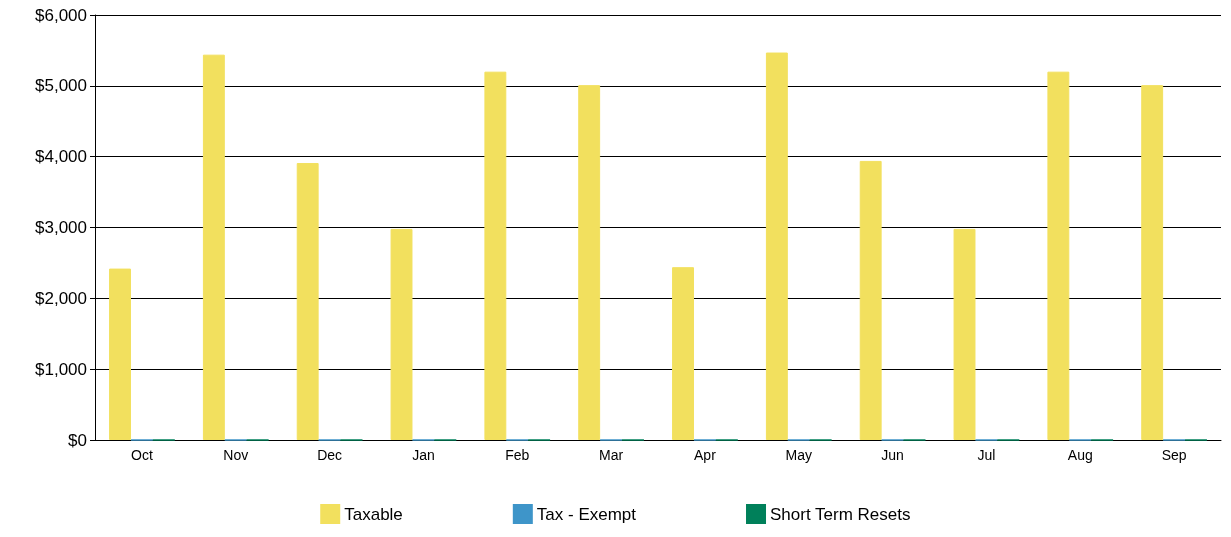 The image size is (1231, 537). I want to click on x-tick-label: Apr, so click(705, 455).